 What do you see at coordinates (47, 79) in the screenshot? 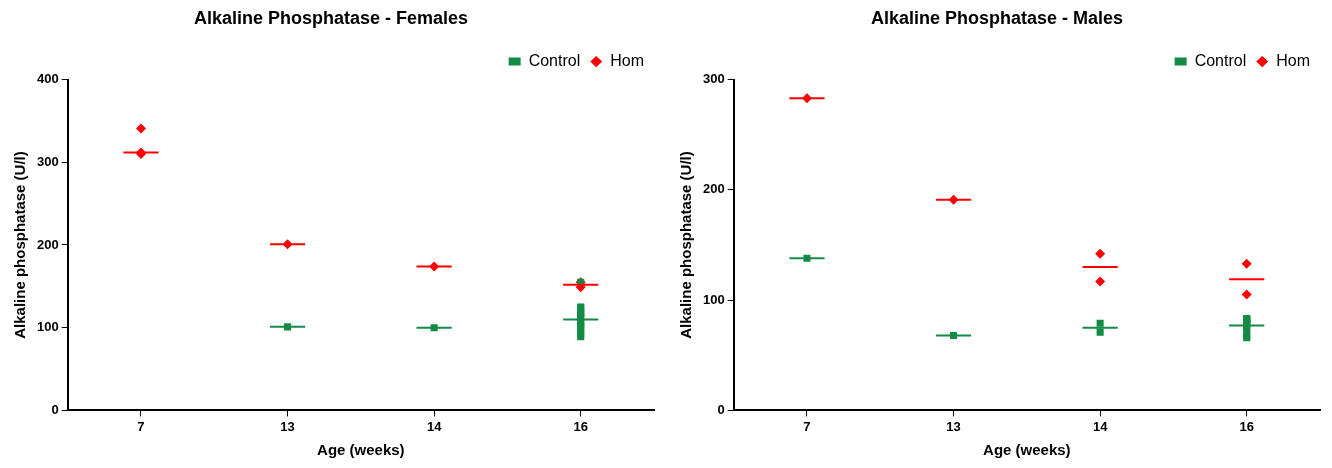
I see `y-tick-label: 400` at bounding box center [47, 79].